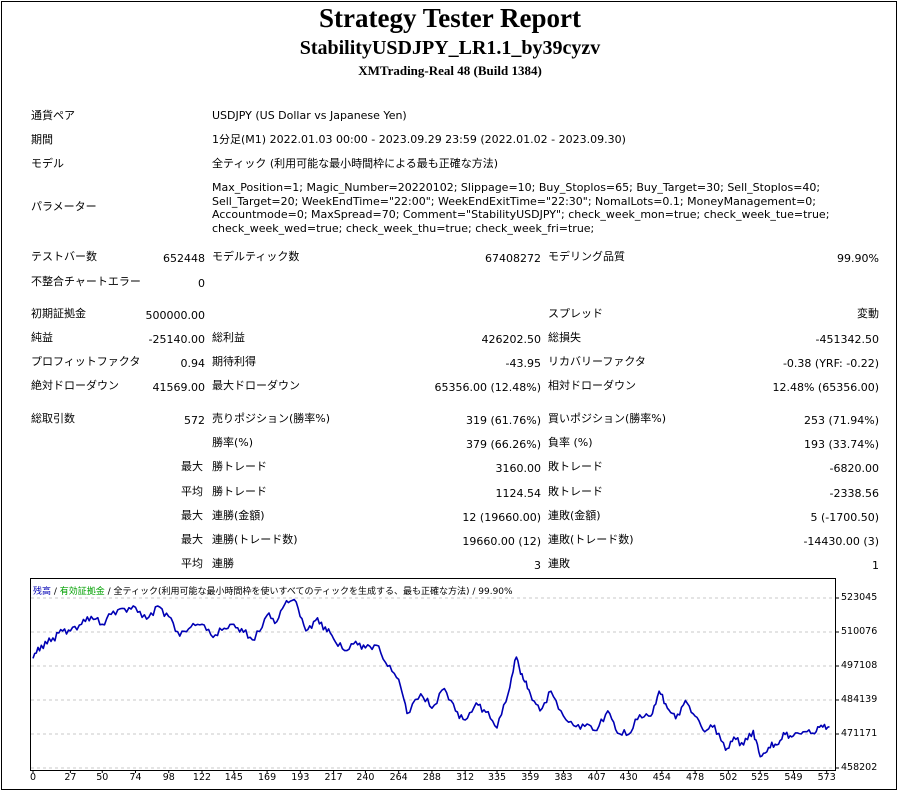 The image size is (900, 793). What do you see at coordinates (518, 493) in the screenshot?
I see `average-win-value: 1124.54` at bounding box center [518, 493].